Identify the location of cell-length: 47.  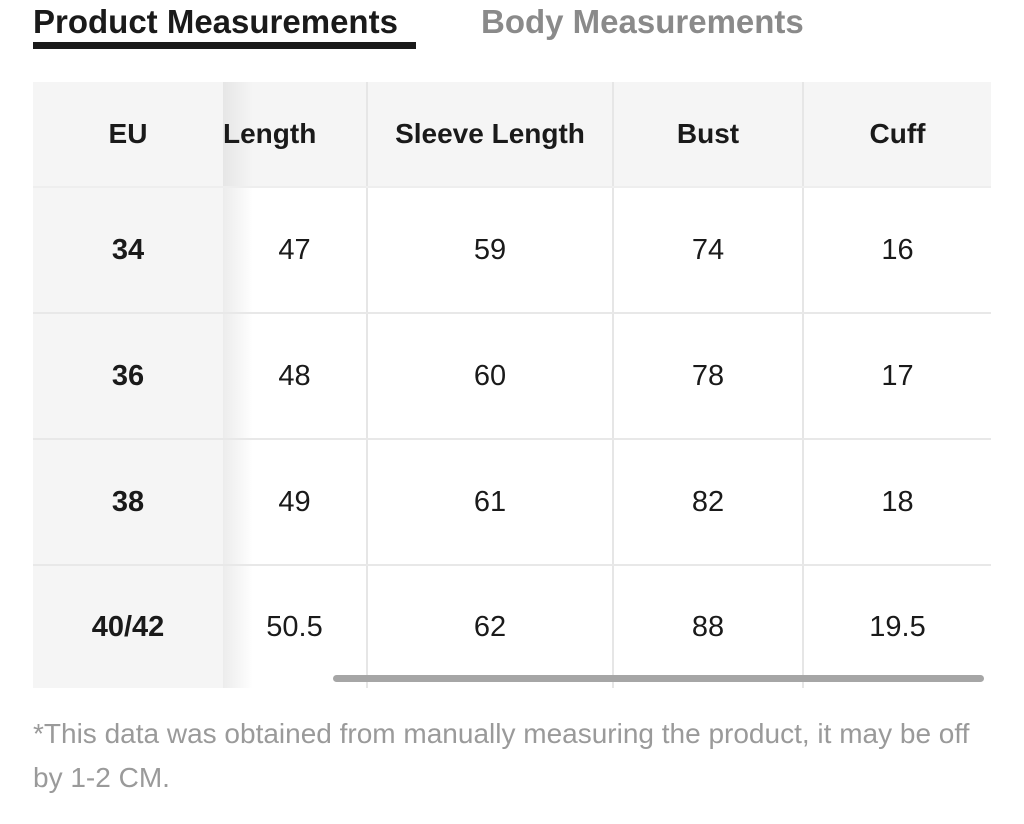
(294, 250).